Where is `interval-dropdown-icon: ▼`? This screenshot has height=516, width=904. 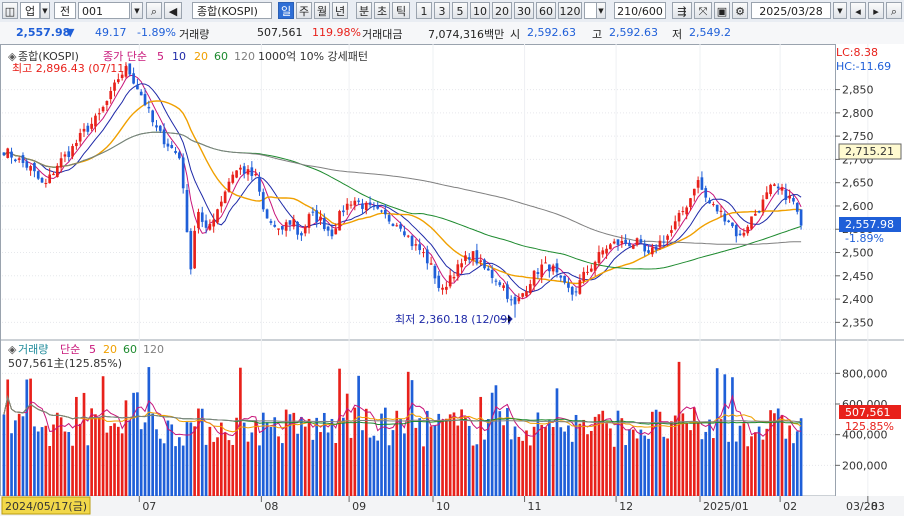 interval-dropdown-icon: ▼ is located at coordinates (601, 10).